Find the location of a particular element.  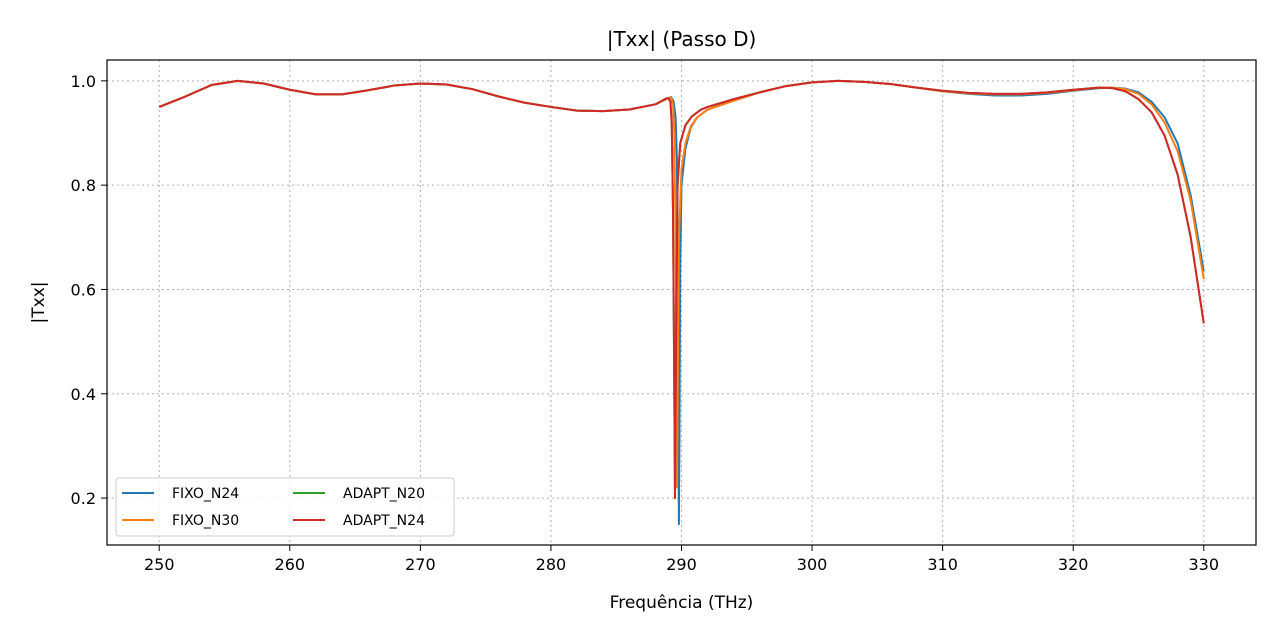

x-tick-label: 250 is located at coordinates (159, 564).